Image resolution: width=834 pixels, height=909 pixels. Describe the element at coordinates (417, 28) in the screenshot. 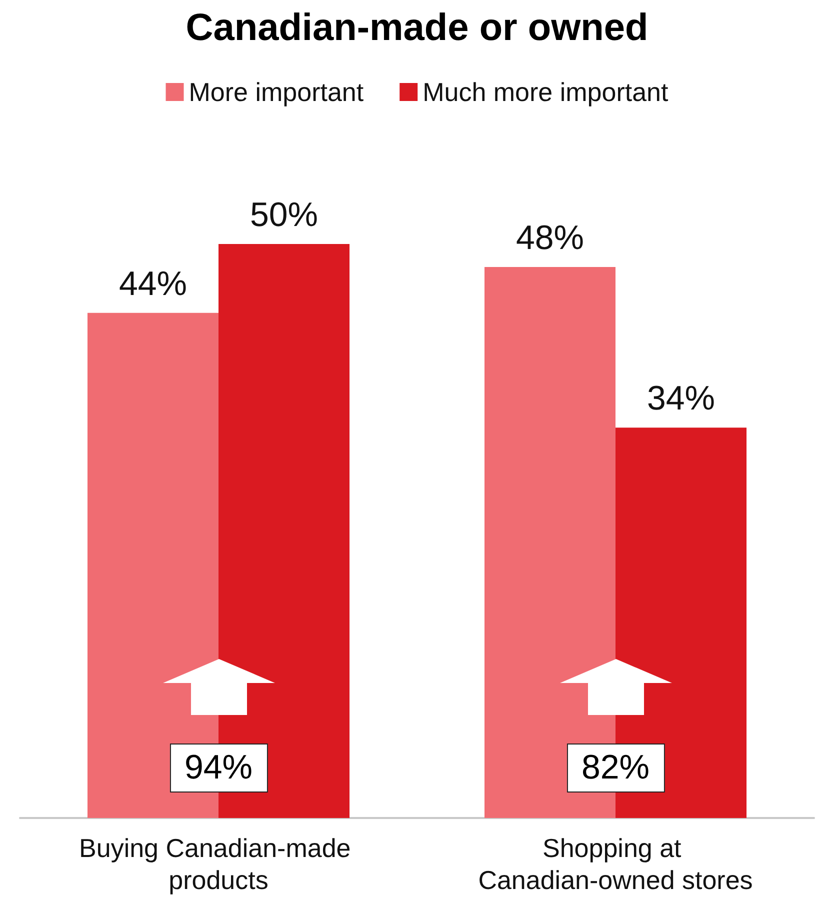

I see `chart-title: Canadian-made or owned` at that location.